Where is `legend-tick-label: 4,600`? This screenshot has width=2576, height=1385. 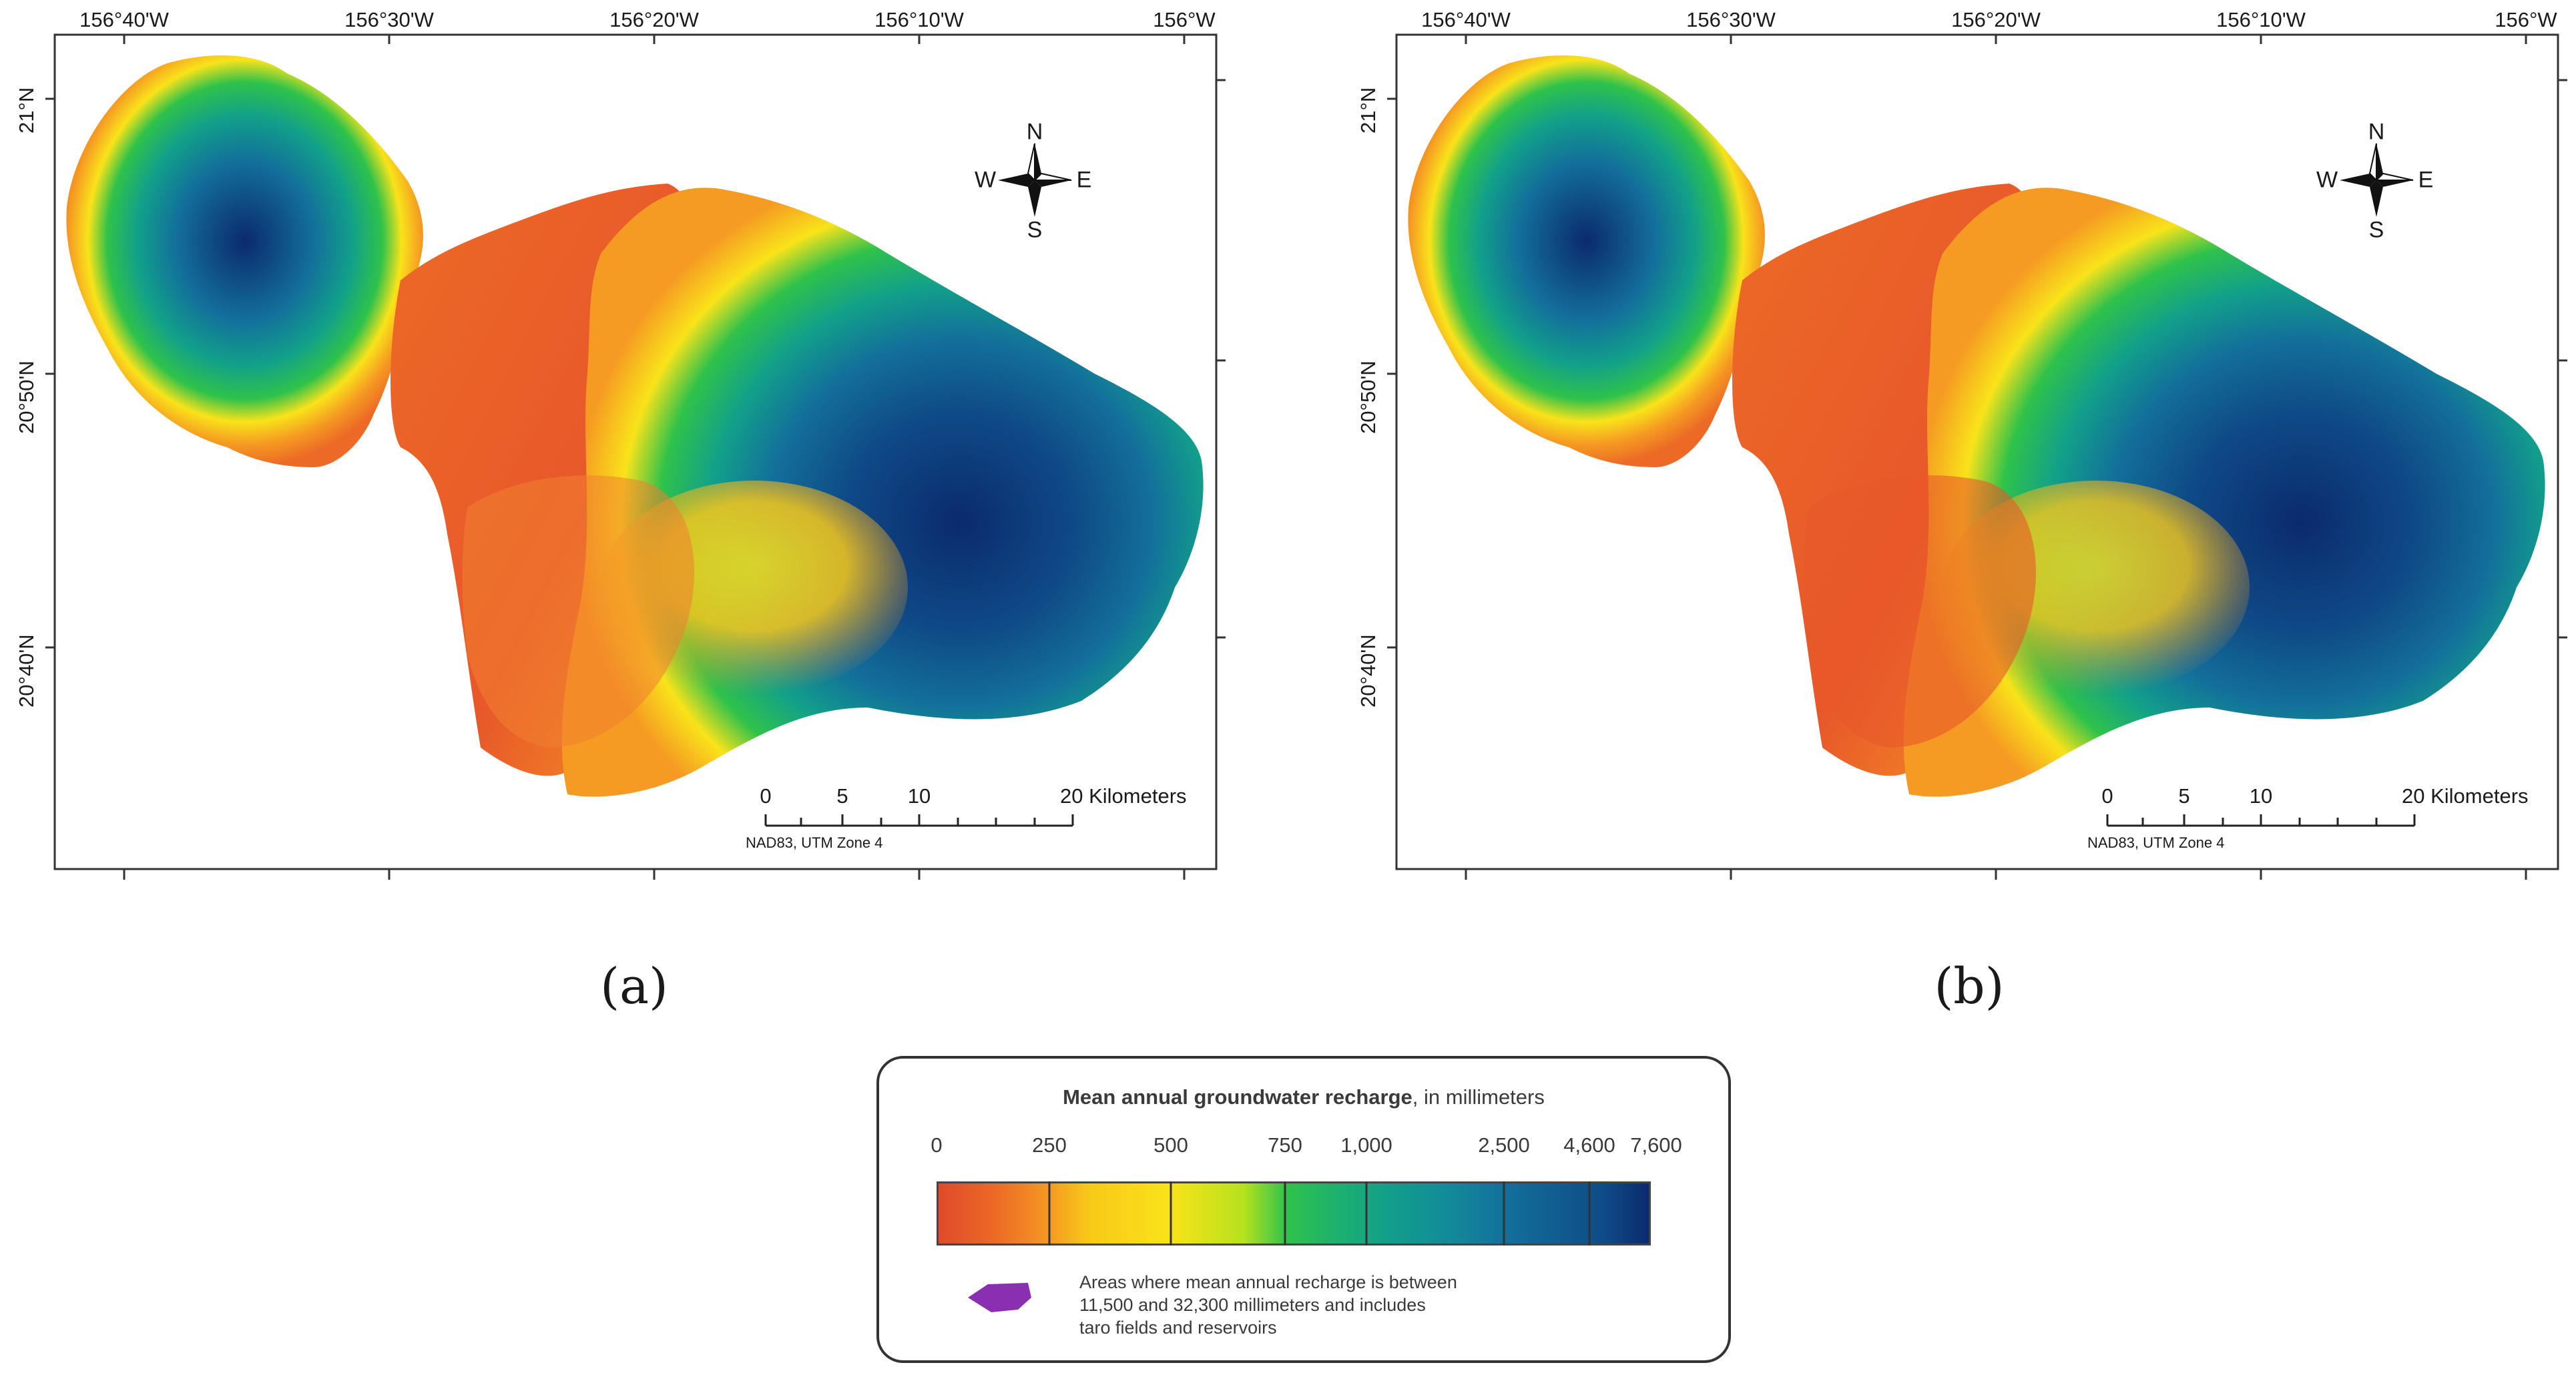
legend-tick-label: 4,600 is located at coordinates (1589, 1145).